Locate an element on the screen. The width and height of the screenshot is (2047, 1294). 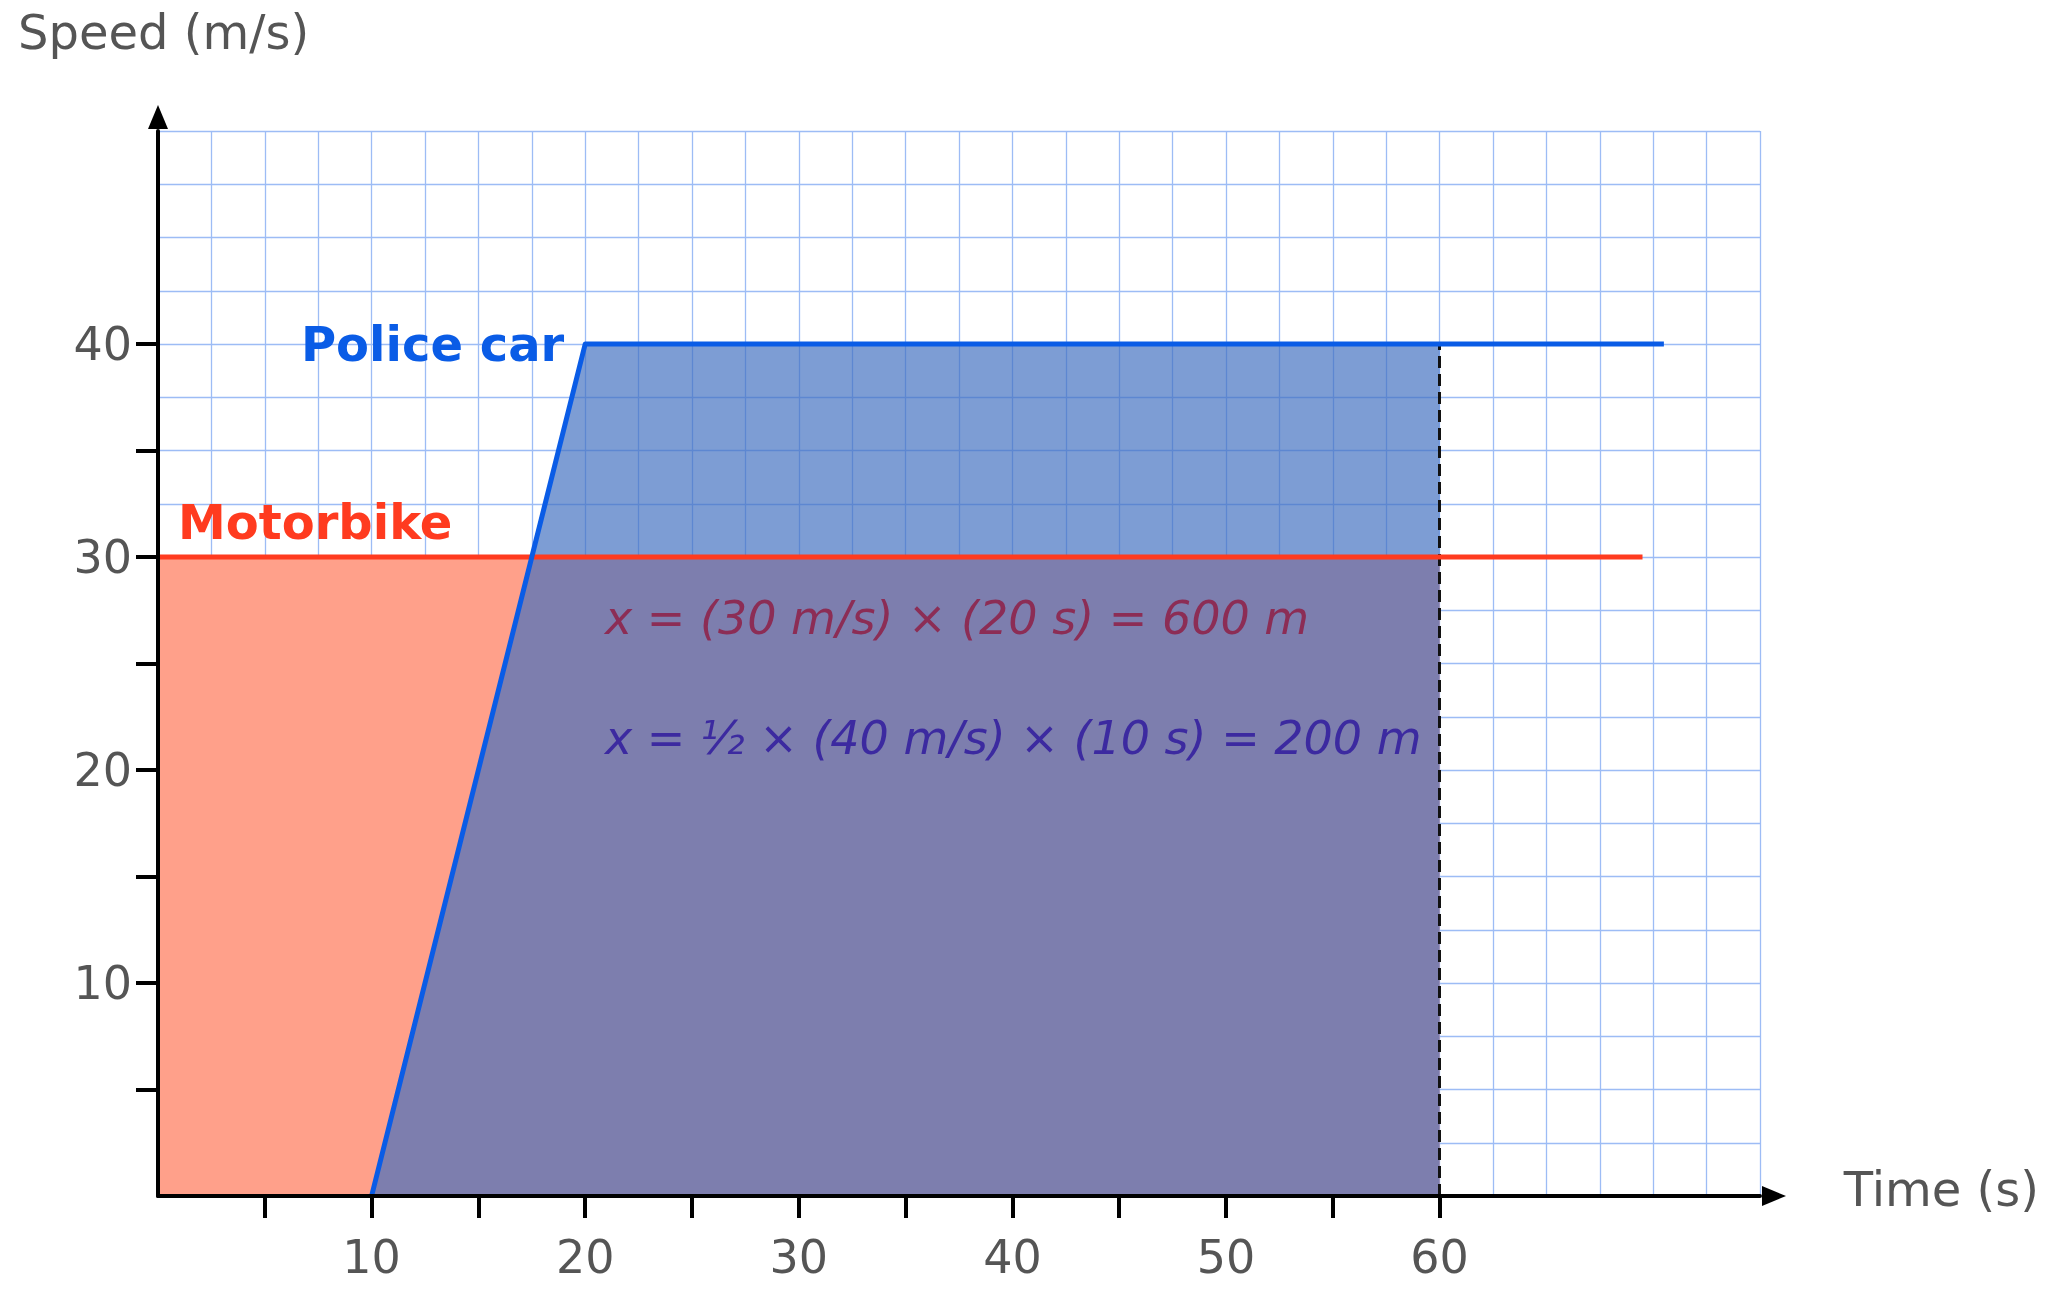
x-tick-label: 40 is located at coordinates (1012, 1257).